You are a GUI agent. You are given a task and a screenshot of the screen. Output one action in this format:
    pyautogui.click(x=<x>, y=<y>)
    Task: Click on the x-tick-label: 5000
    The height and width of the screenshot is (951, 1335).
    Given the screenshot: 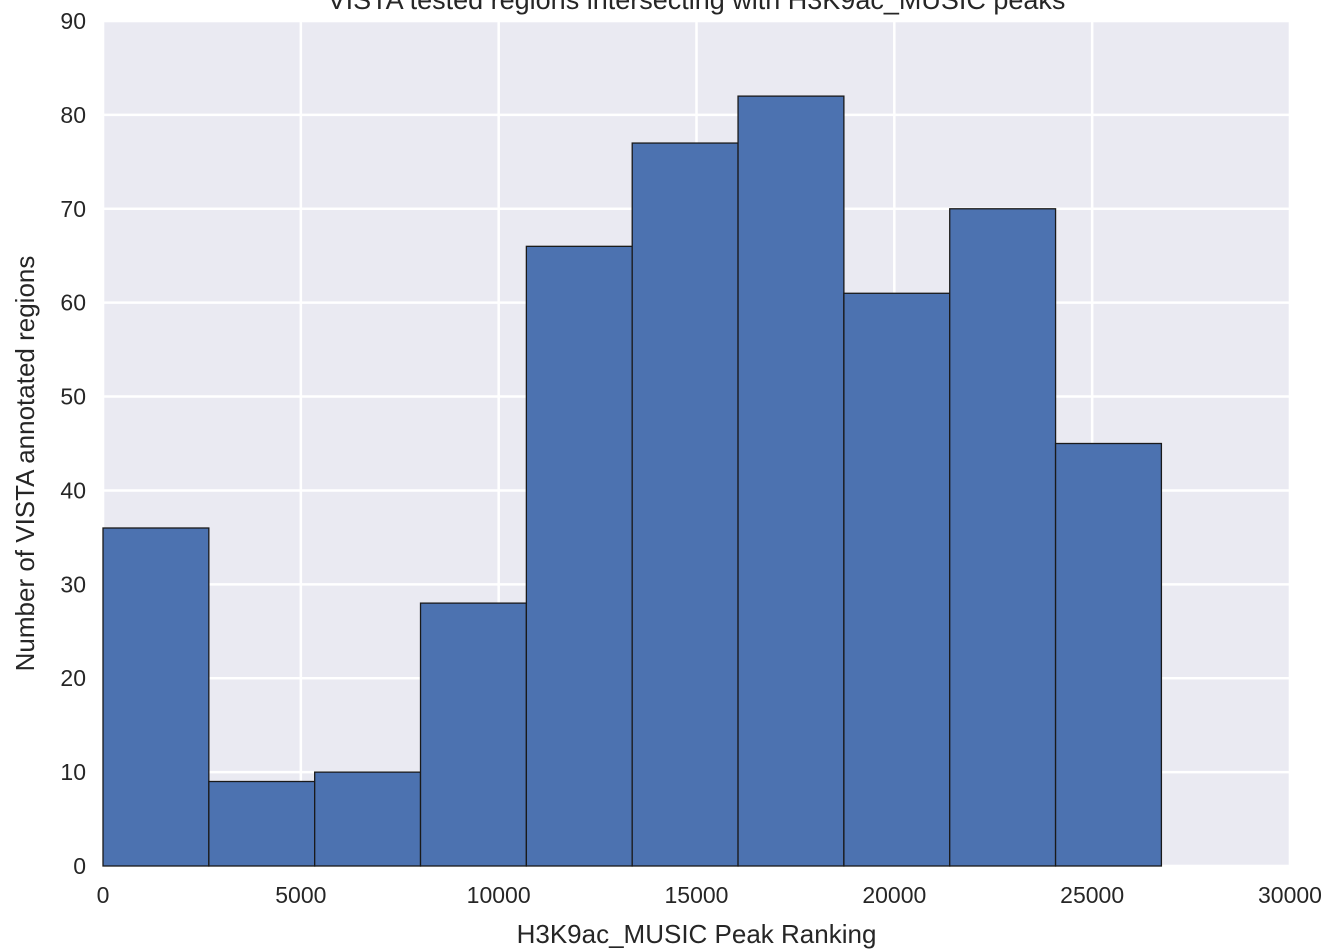 What is the action you would take?
    pyautogui.click(x=300, y=895)
    